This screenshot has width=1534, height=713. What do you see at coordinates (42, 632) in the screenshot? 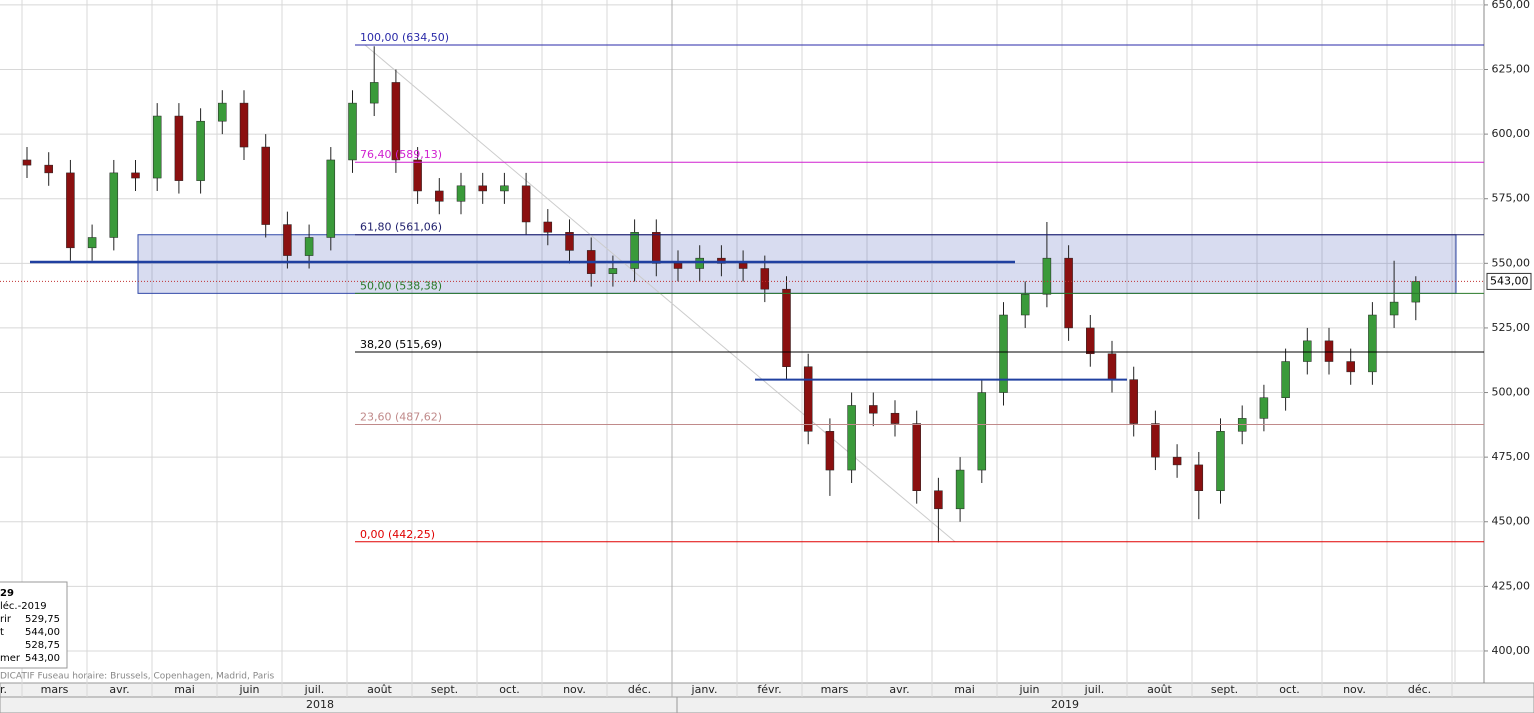
I see `info-line: 544,00` at bounding box center [42, 632].